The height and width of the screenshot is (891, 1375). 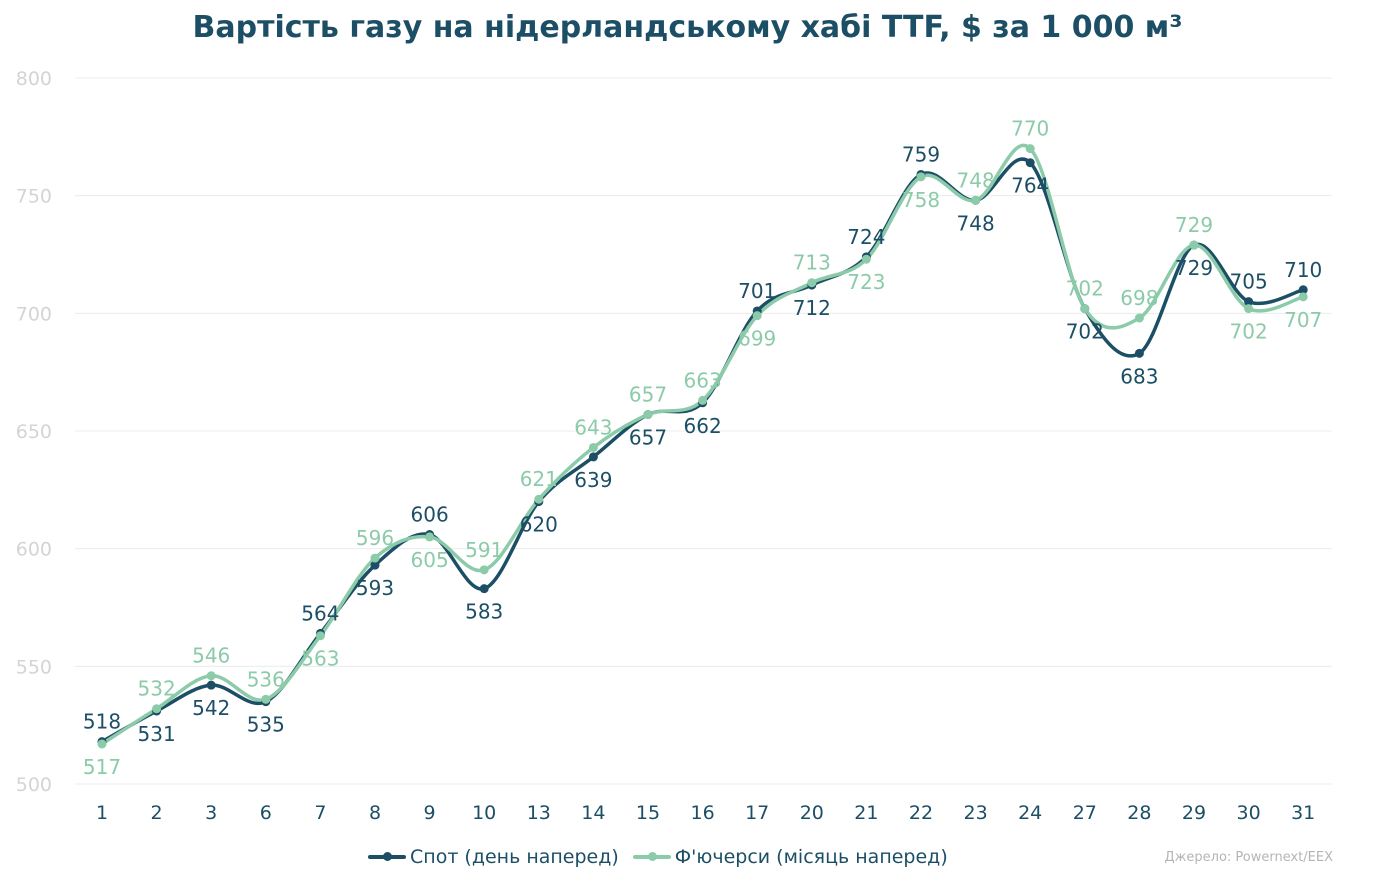 I want to click on x-tick-label: 14, so click(x=593, y=813).